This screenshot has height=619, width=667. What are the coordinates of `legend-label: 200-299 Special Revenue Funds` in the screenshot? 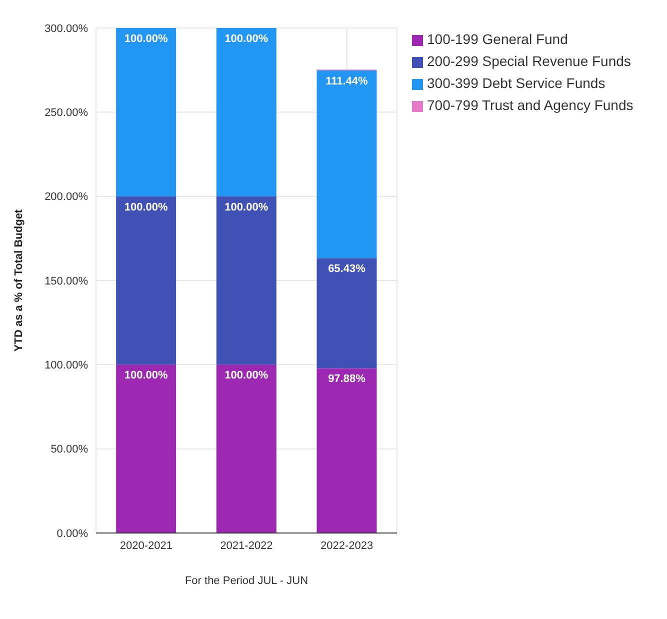 It's located at (529, 61).